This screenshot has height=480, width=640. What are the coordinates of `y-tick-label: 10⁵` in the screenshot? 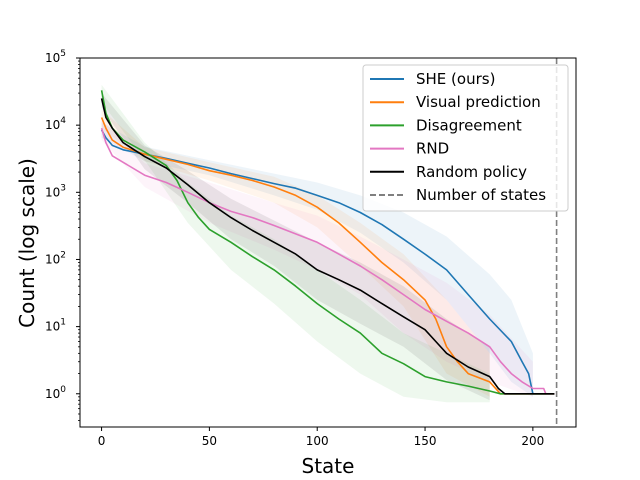 It's located at (55, 57).